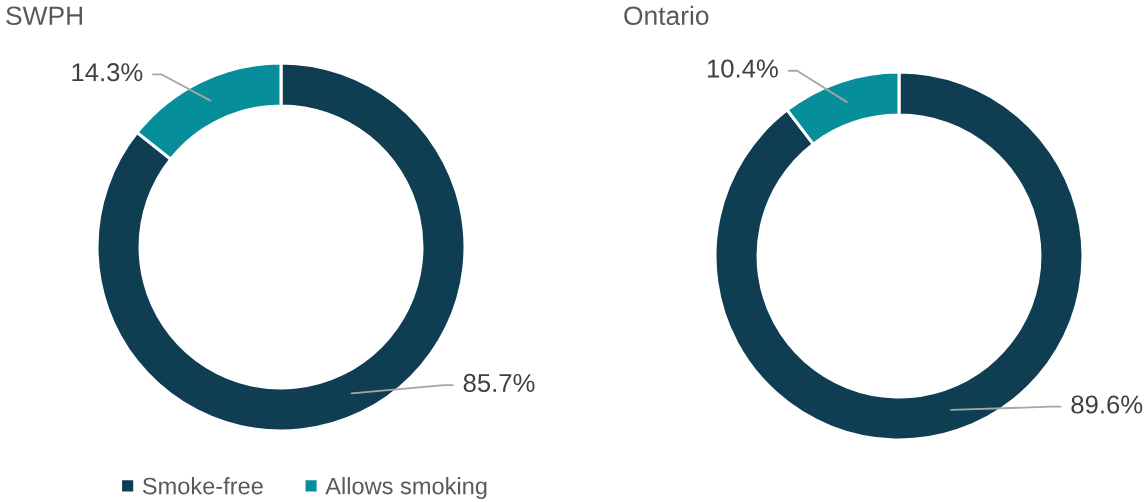  Describe the element at coordinates (666, 15) in the screenshot. I see `chart-title: Ontario` at that location.